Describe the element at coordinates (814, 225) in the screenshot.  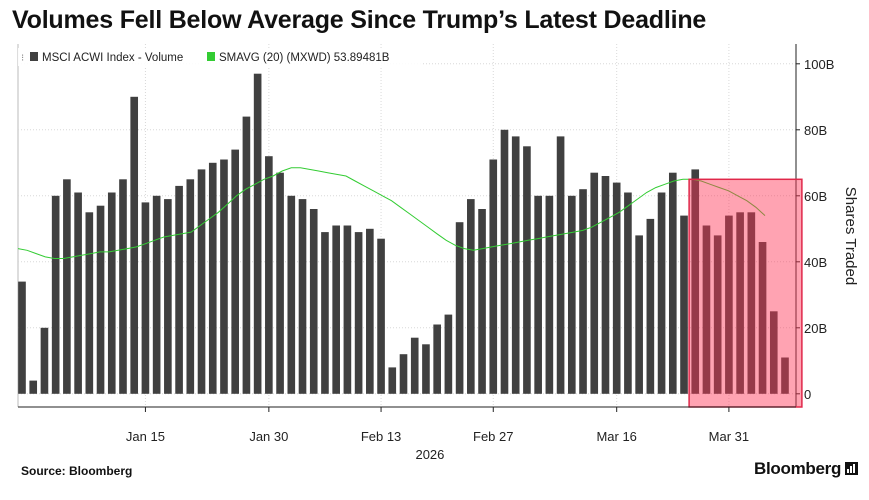
I see `y-axis: 0 20B 40B 60B 80B 100B` at that location.